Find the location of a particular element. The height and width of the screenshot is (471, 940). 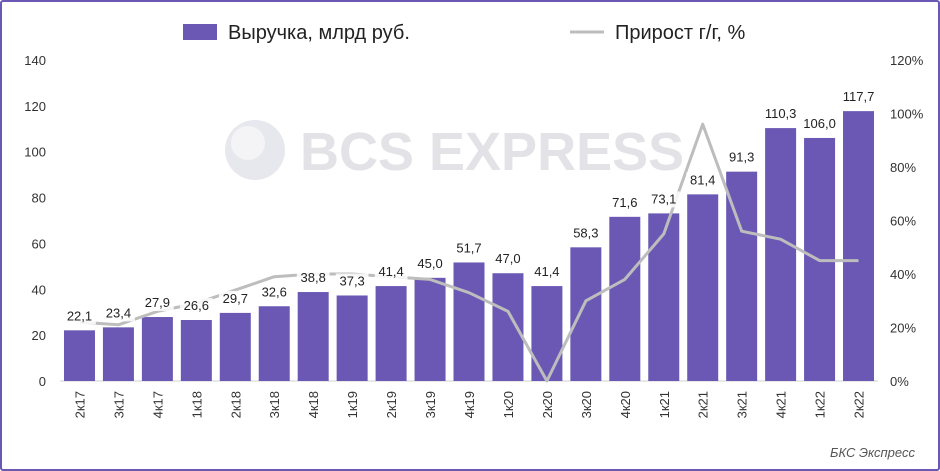

data-label: 29,7 is located at coordinates (235, 298).